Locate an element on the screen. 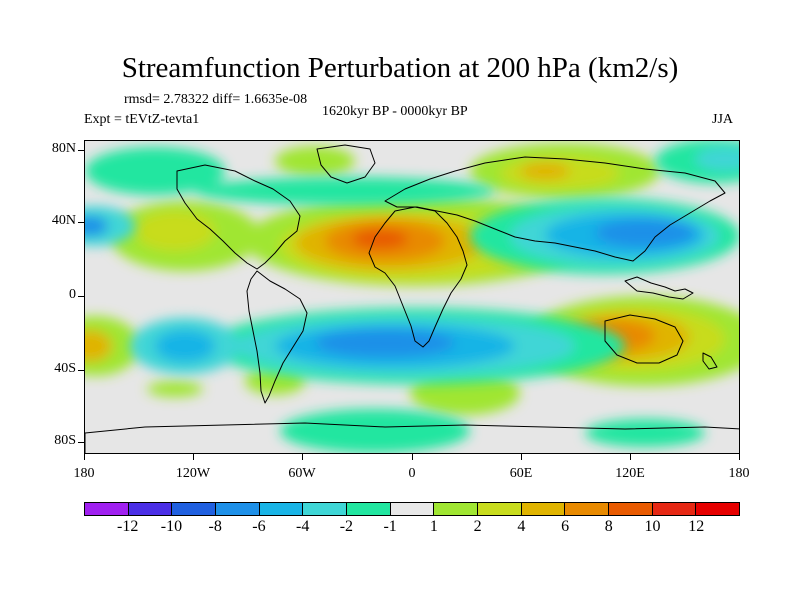  colorbar-label: -4 is located at coordinates (302, 526).